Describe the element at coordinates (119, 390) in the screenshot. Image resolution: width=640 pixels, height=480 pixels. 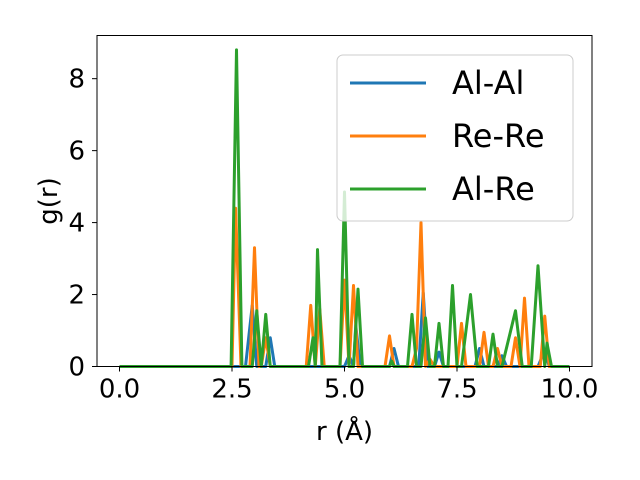
I see `x-tick-label: 0.0` at that location.